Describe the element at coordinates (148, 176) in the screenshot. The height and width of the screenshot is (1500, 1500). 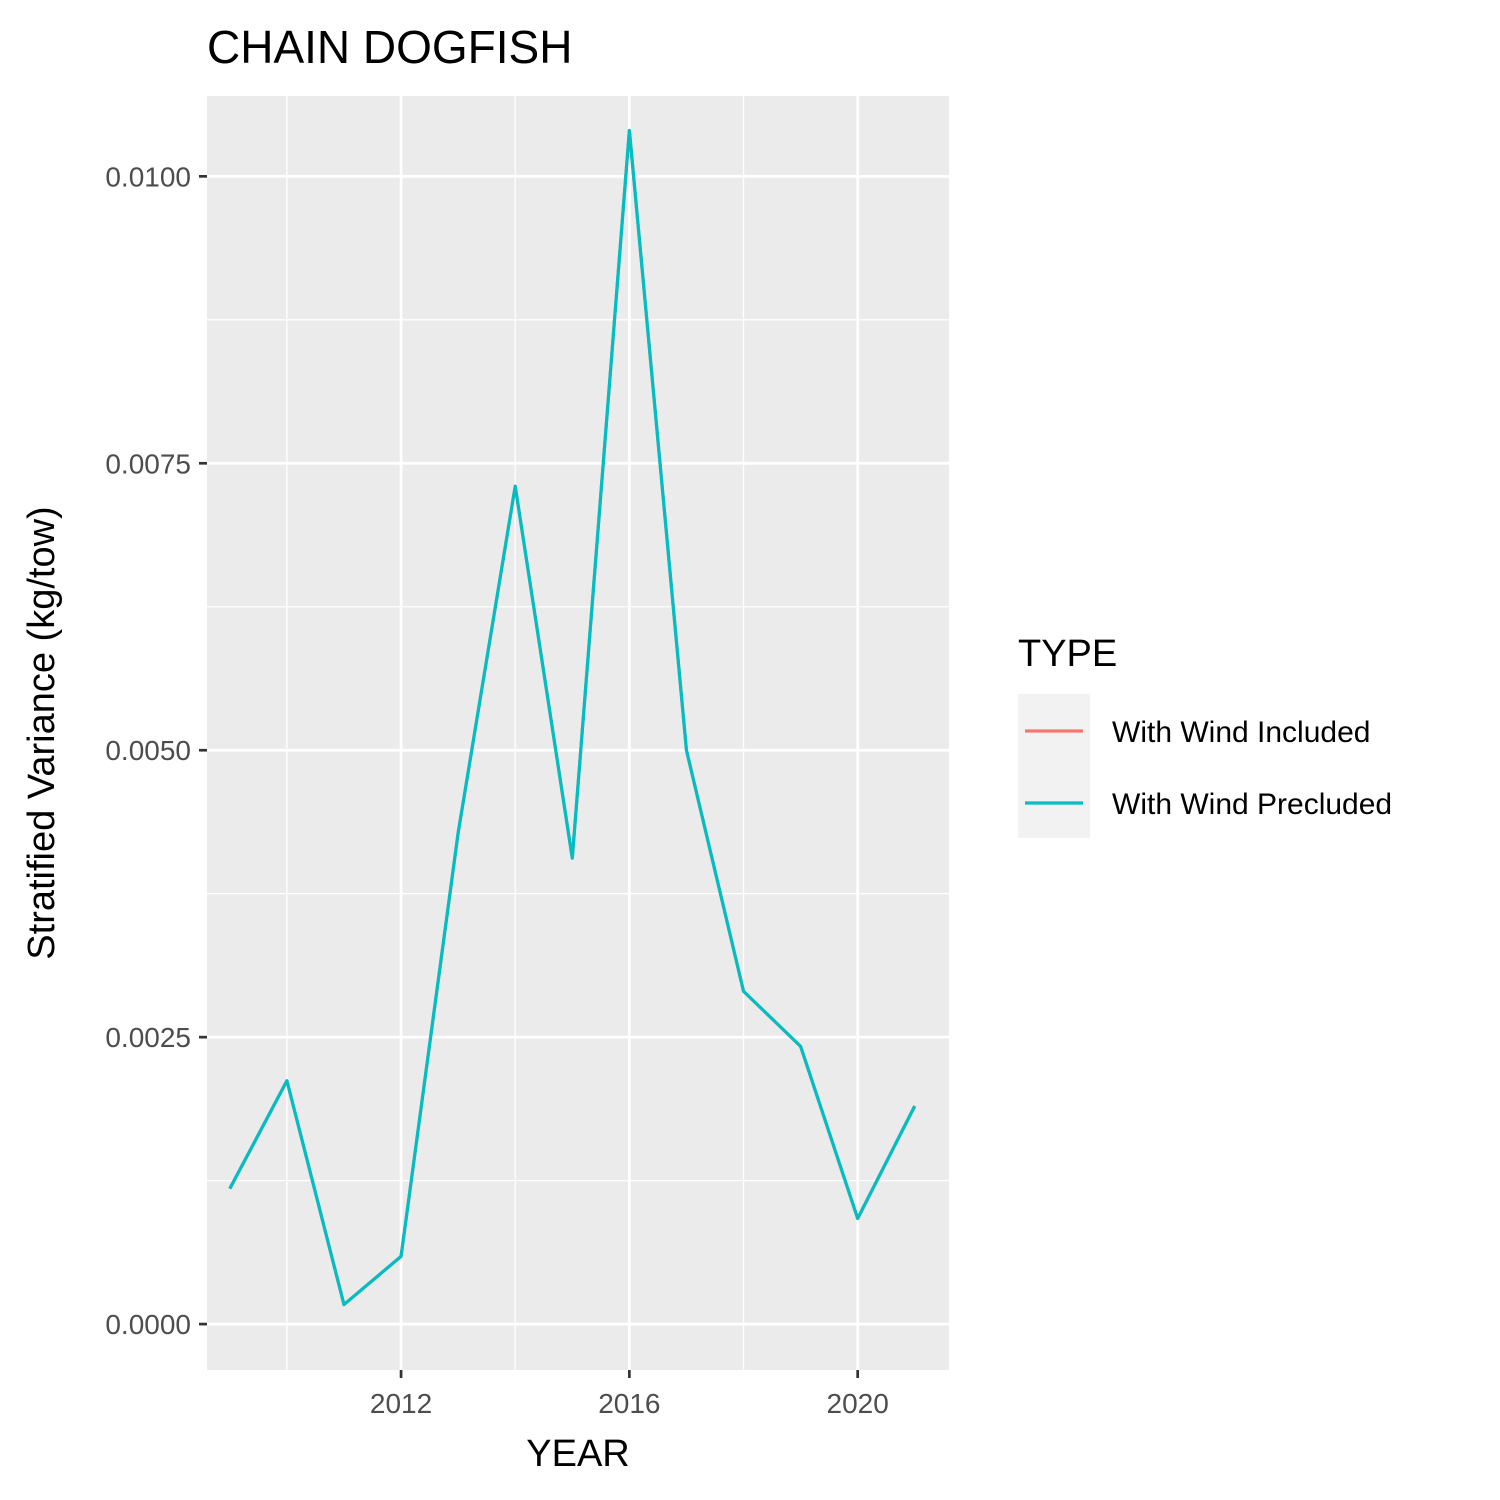
I see `y-tick-label: 0.0100` at that location.